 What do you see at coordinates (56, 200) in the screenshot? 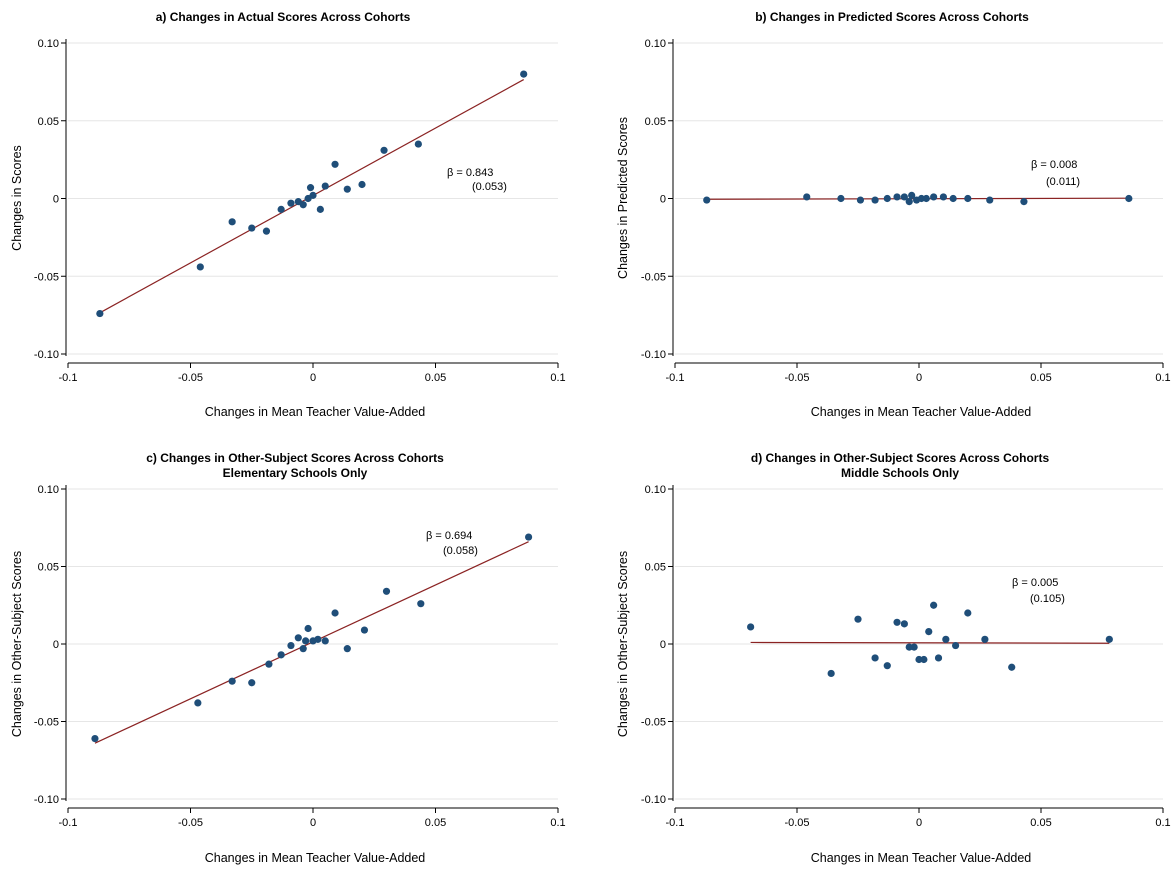
I see `panel-a-y-tick-label: 0` at bounding box center [56, 200].